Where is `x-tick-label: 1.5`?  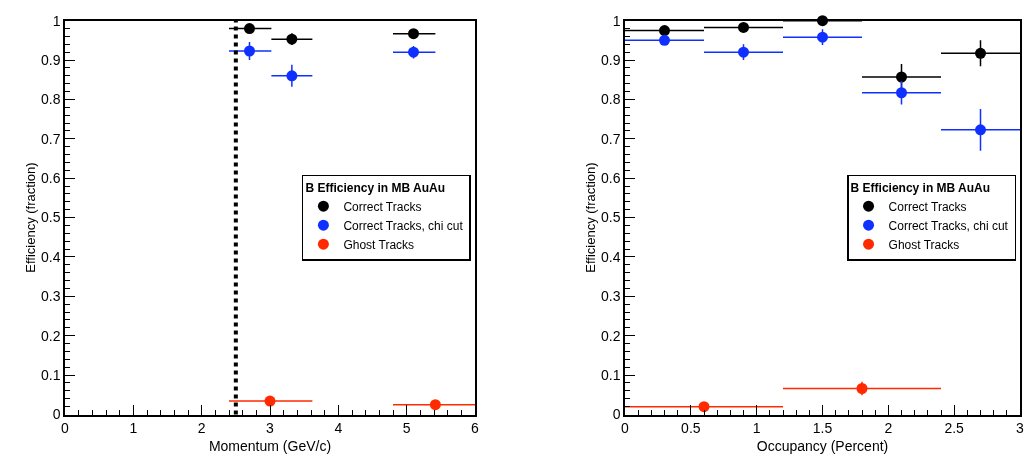 x-tick-label: 1.5 is located at coordinates (822, 428).